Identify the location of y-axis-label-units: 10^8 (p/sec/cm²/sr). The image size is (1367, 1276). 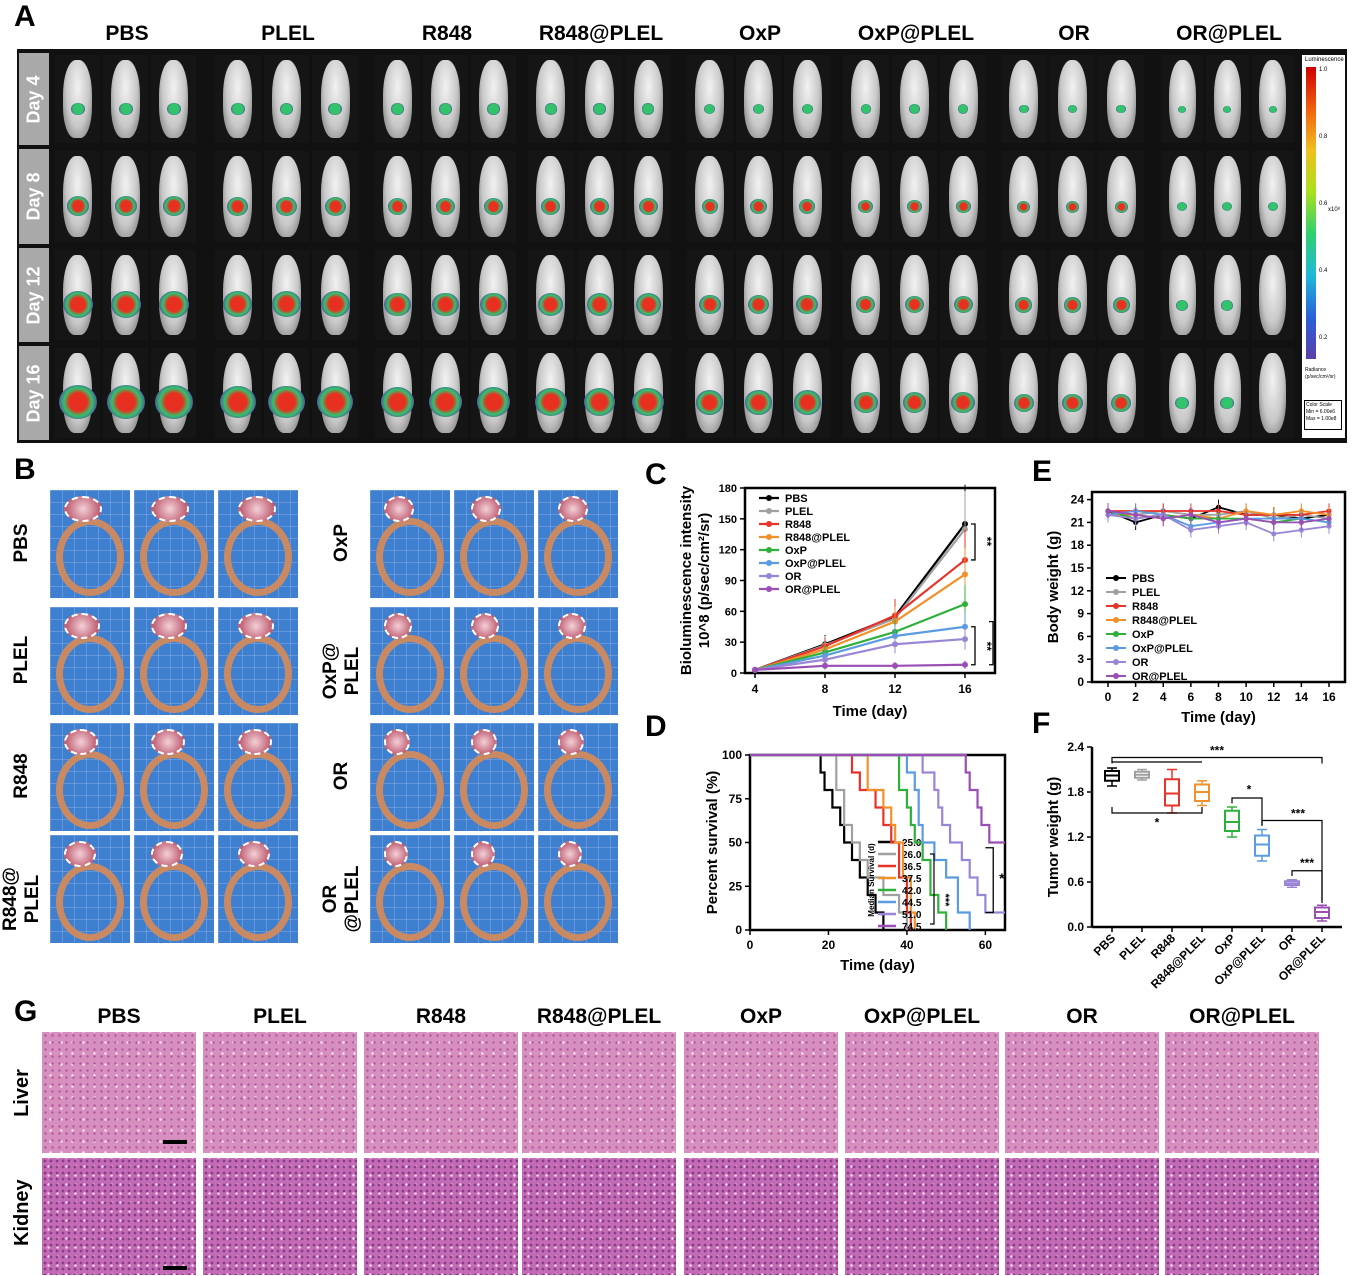
(704, 581).